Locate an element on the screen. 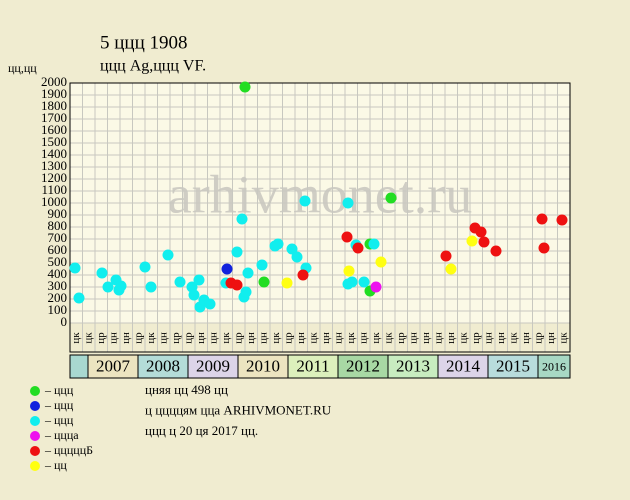  y-tick-label: 100 is located at coordinates (58, 309).